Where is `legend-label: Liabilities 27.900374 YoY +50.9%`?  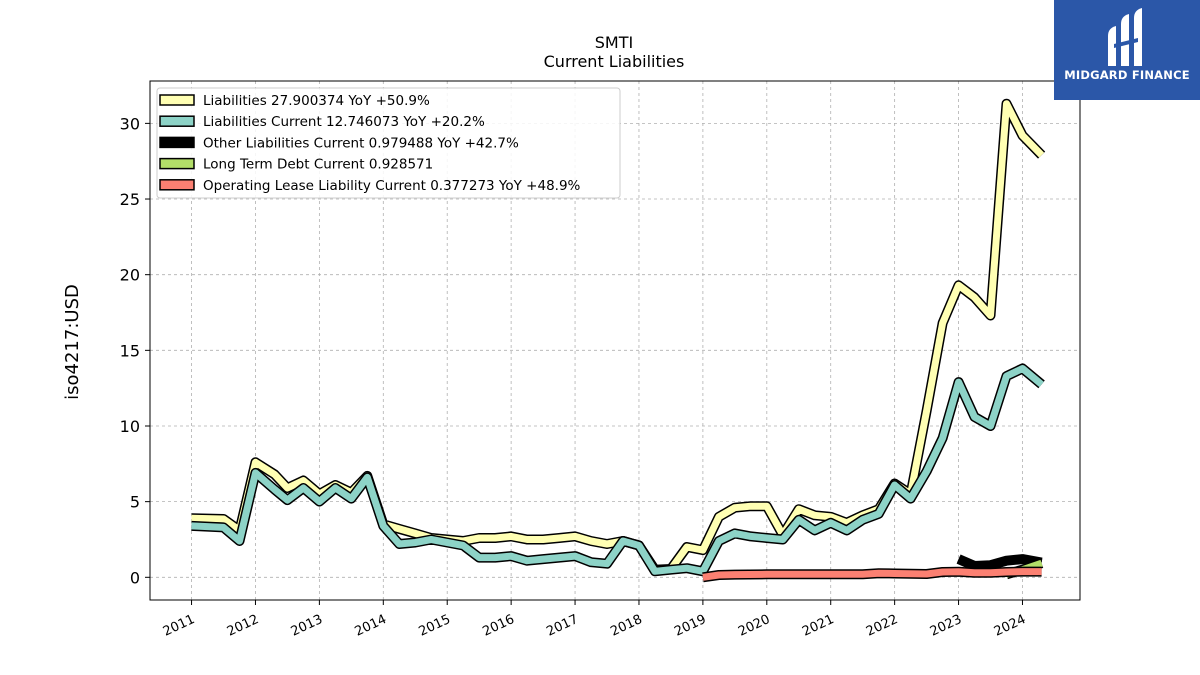
legend-label: Liabilities 27.900374 YoY +50.9% is located at coordinates (316, 101).